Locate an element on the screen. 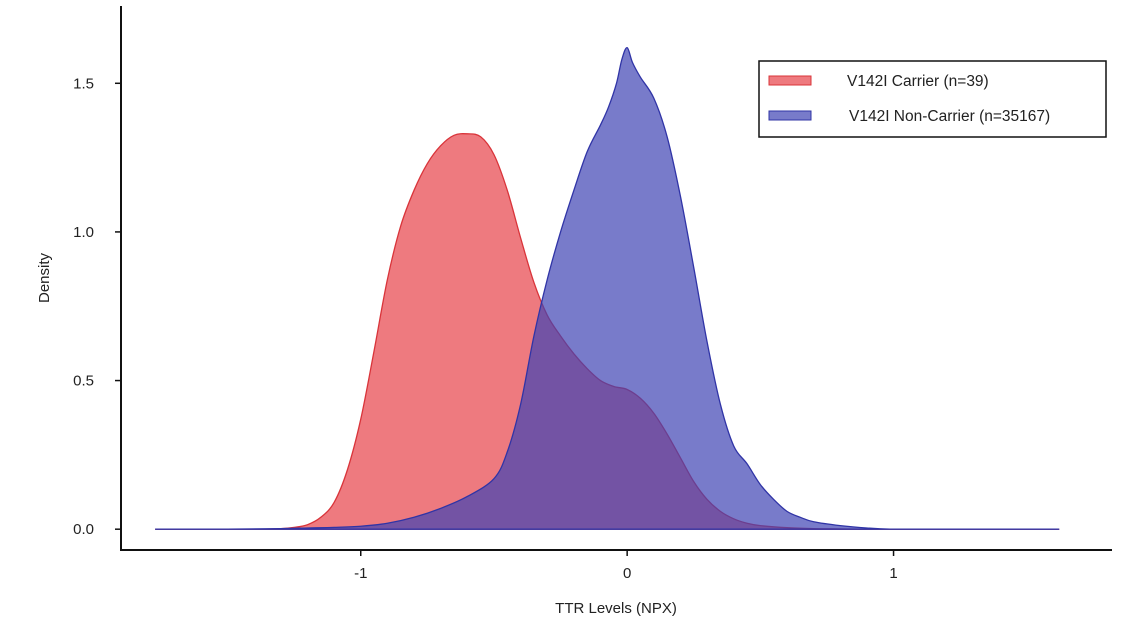  y-tick-label: 0.0 is located at coordinates (83, 529).